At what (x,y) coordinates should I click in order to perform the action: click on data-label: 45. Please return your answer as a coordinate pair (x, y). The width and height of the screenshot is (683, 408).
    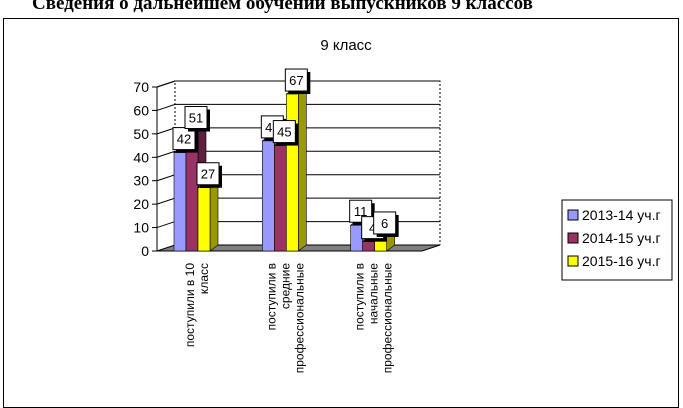
    Looking at the image, I should click on (284, 132).